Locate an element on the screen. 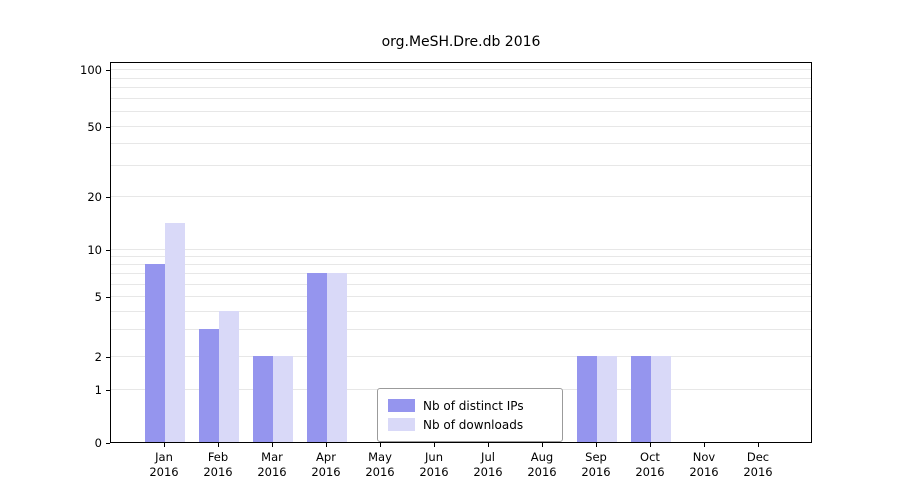 This screenshot has height=500, width=900. x-tick-month: Sep is located at coordinates (596, 457).